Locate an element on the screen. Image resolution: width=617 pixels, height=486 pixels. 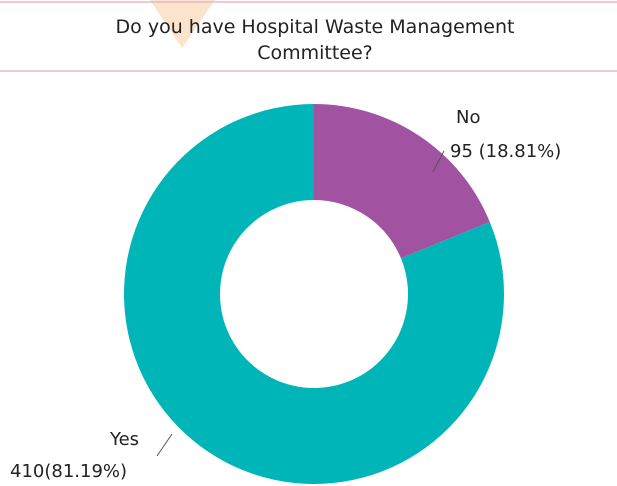
value-label: 95 (18.81%) is located at coordinates (505, 151).